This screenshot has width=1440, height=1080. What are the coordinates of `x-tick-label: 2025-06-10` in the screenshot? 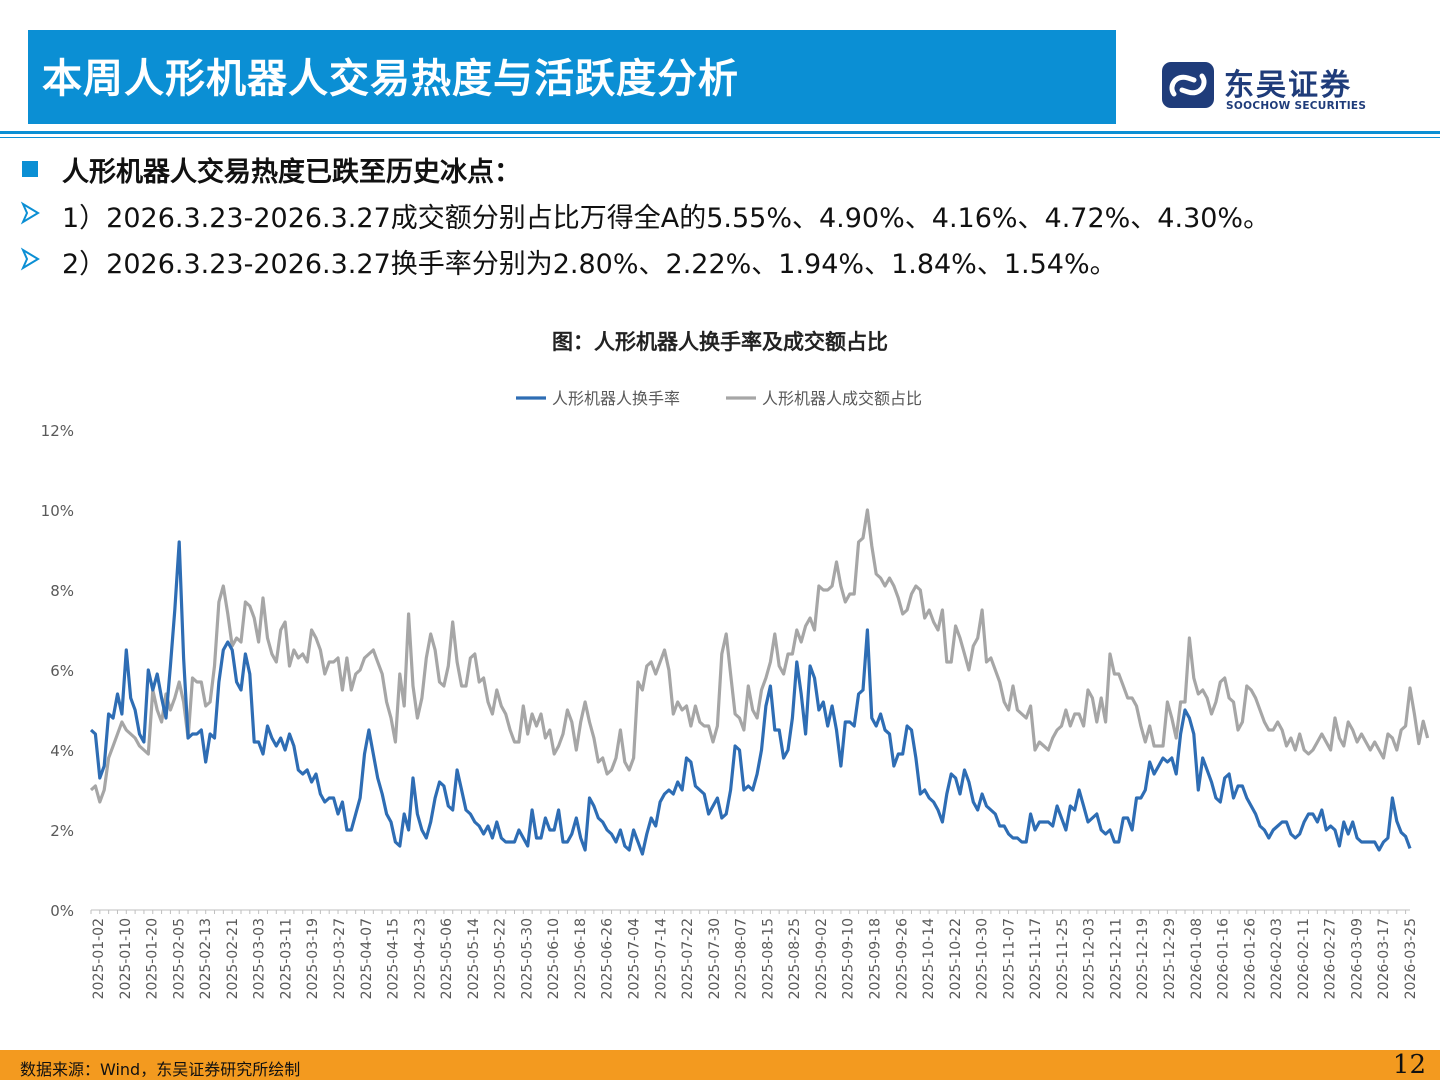 It's located at (554, 958).